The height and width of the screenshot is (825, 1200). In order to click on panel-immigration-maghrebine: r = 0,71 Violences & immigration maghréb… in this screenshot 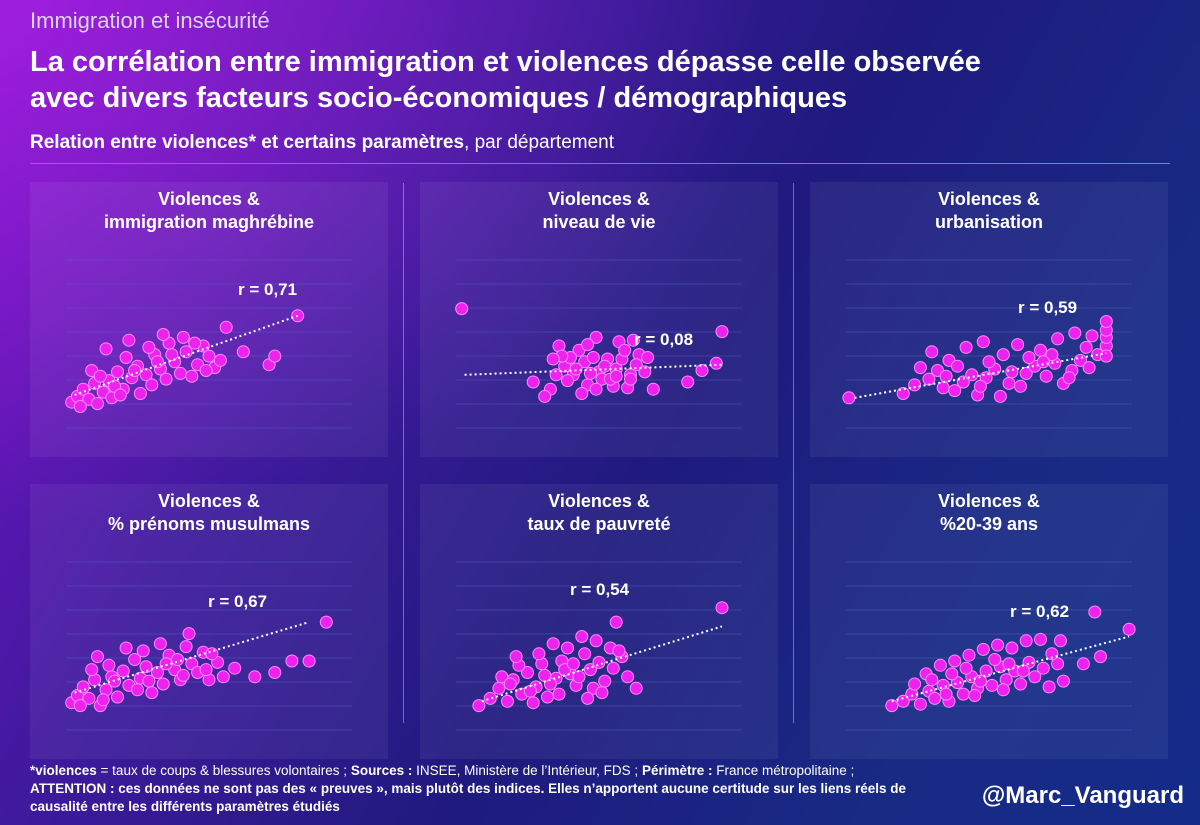, I will do `click(209, 319)`.